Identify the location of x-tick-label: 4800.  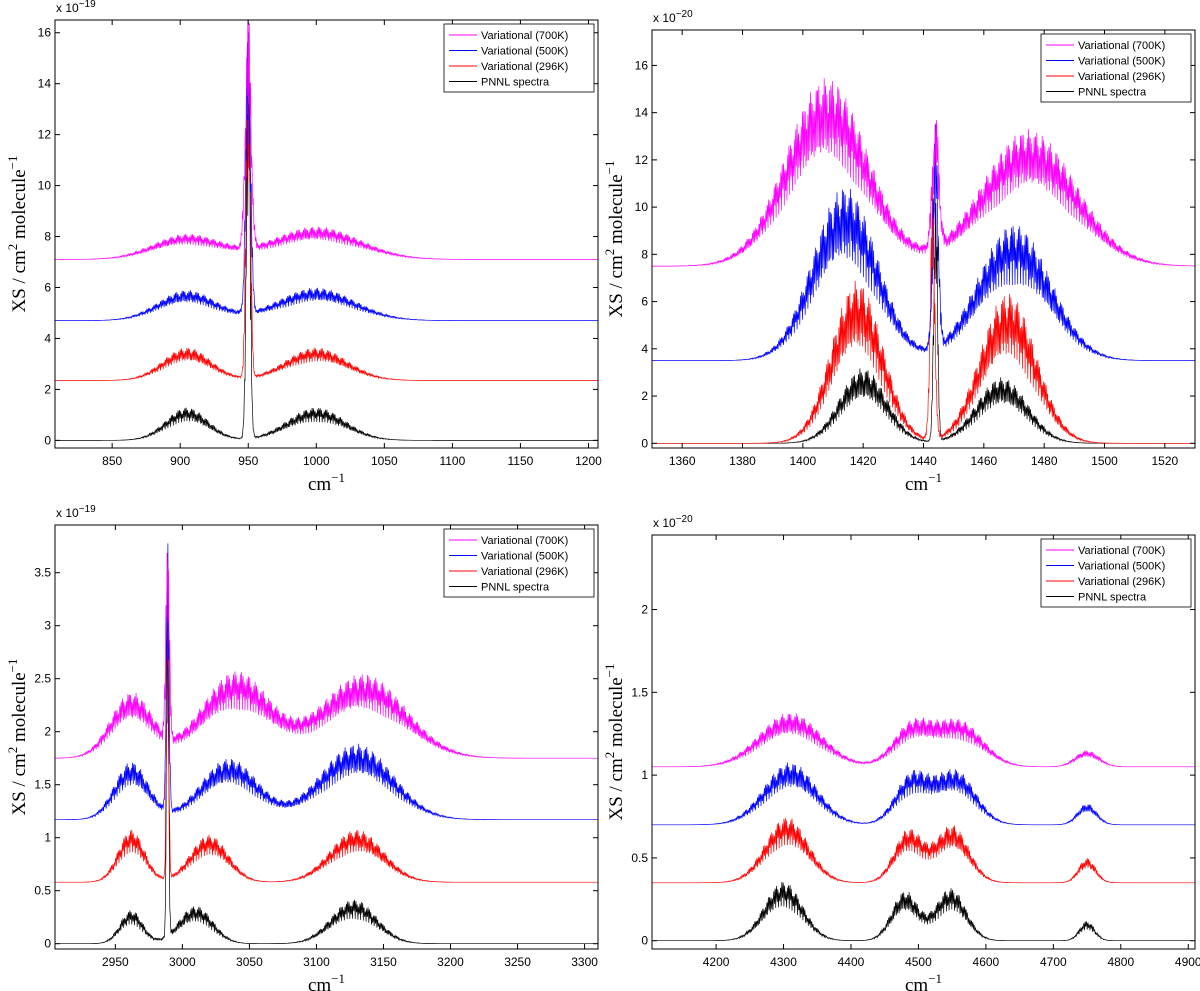
(1120, 962).